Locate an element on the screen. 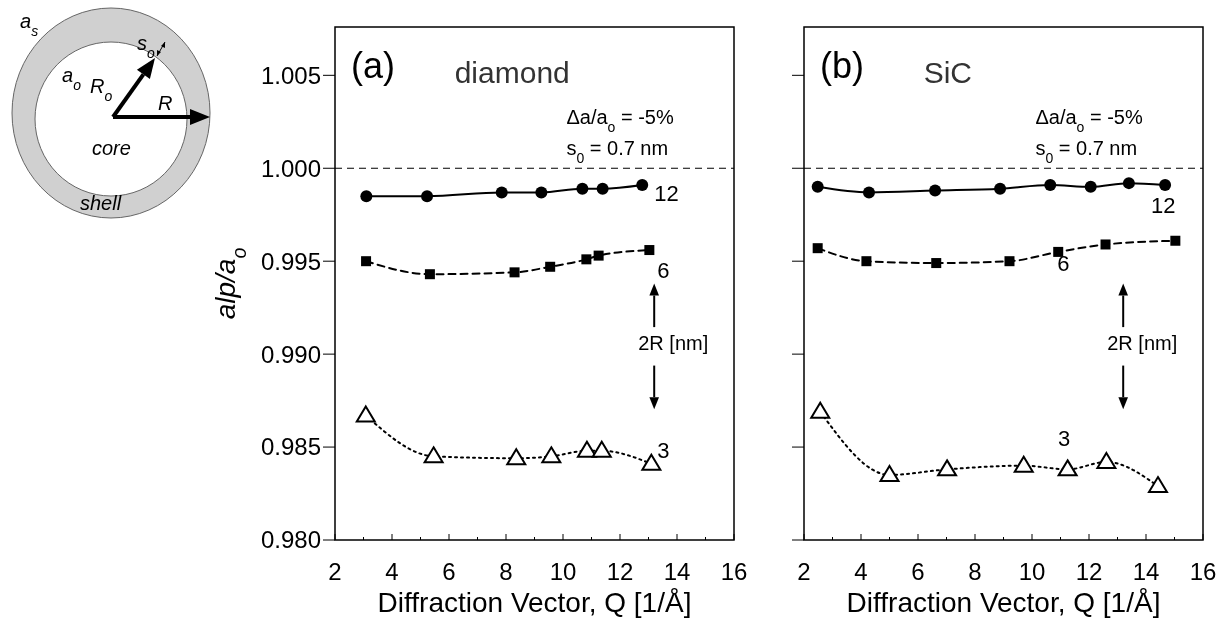 The width and height of the screenshot is (1227, 632). y-tick-label: 0.995 is located at coordinates (290, 261).